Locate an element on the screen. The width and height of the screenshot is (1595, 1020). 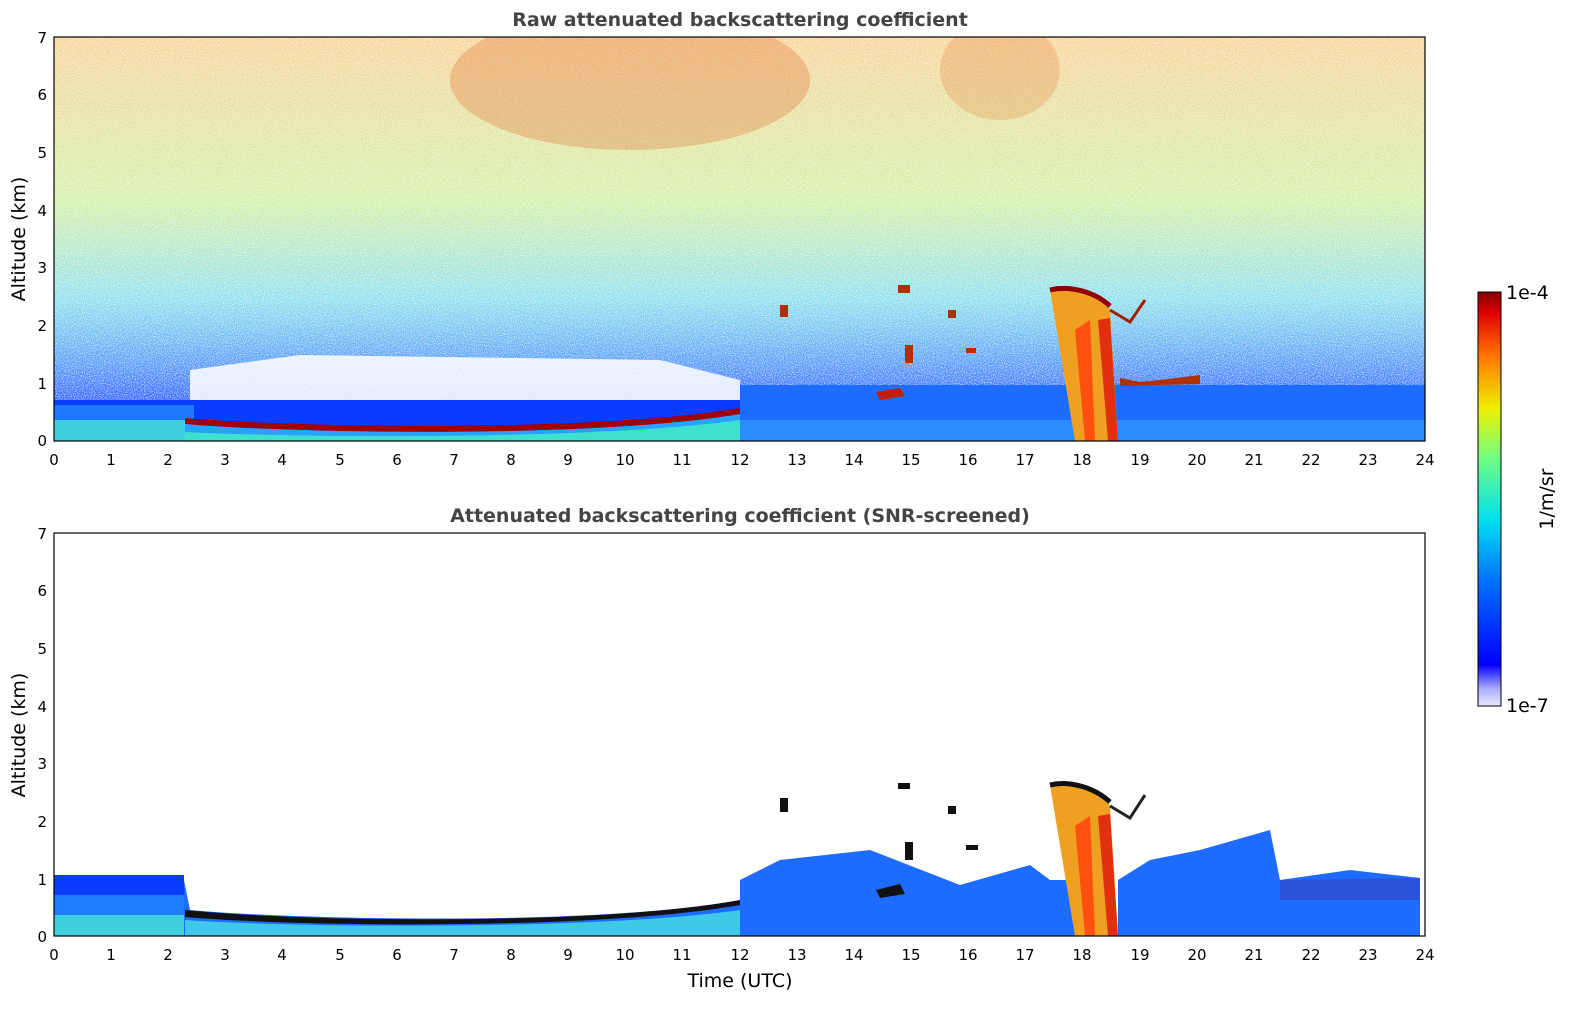
colorbar-gradient is located at coordinates (1489, 499).